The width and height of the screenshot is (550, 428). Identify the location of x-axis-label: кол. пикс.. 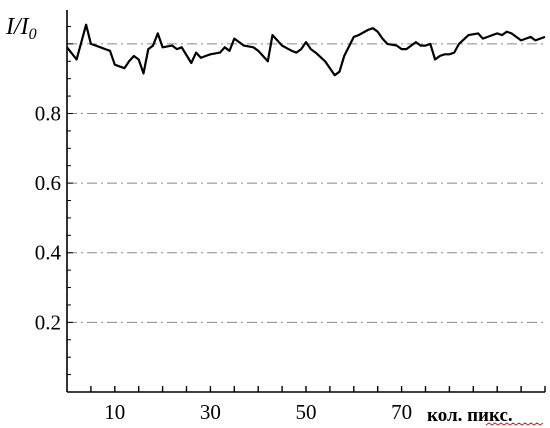
(470, 415).